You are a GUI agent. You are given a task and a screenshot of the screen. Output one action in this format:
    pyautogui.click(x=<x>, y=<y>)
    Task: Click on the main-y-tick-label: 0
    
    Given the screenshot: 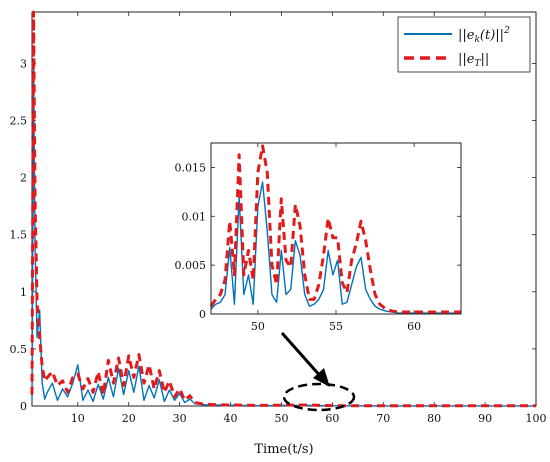 What is the action you would take?
    pyautogui.click(x=23, y=406)
    